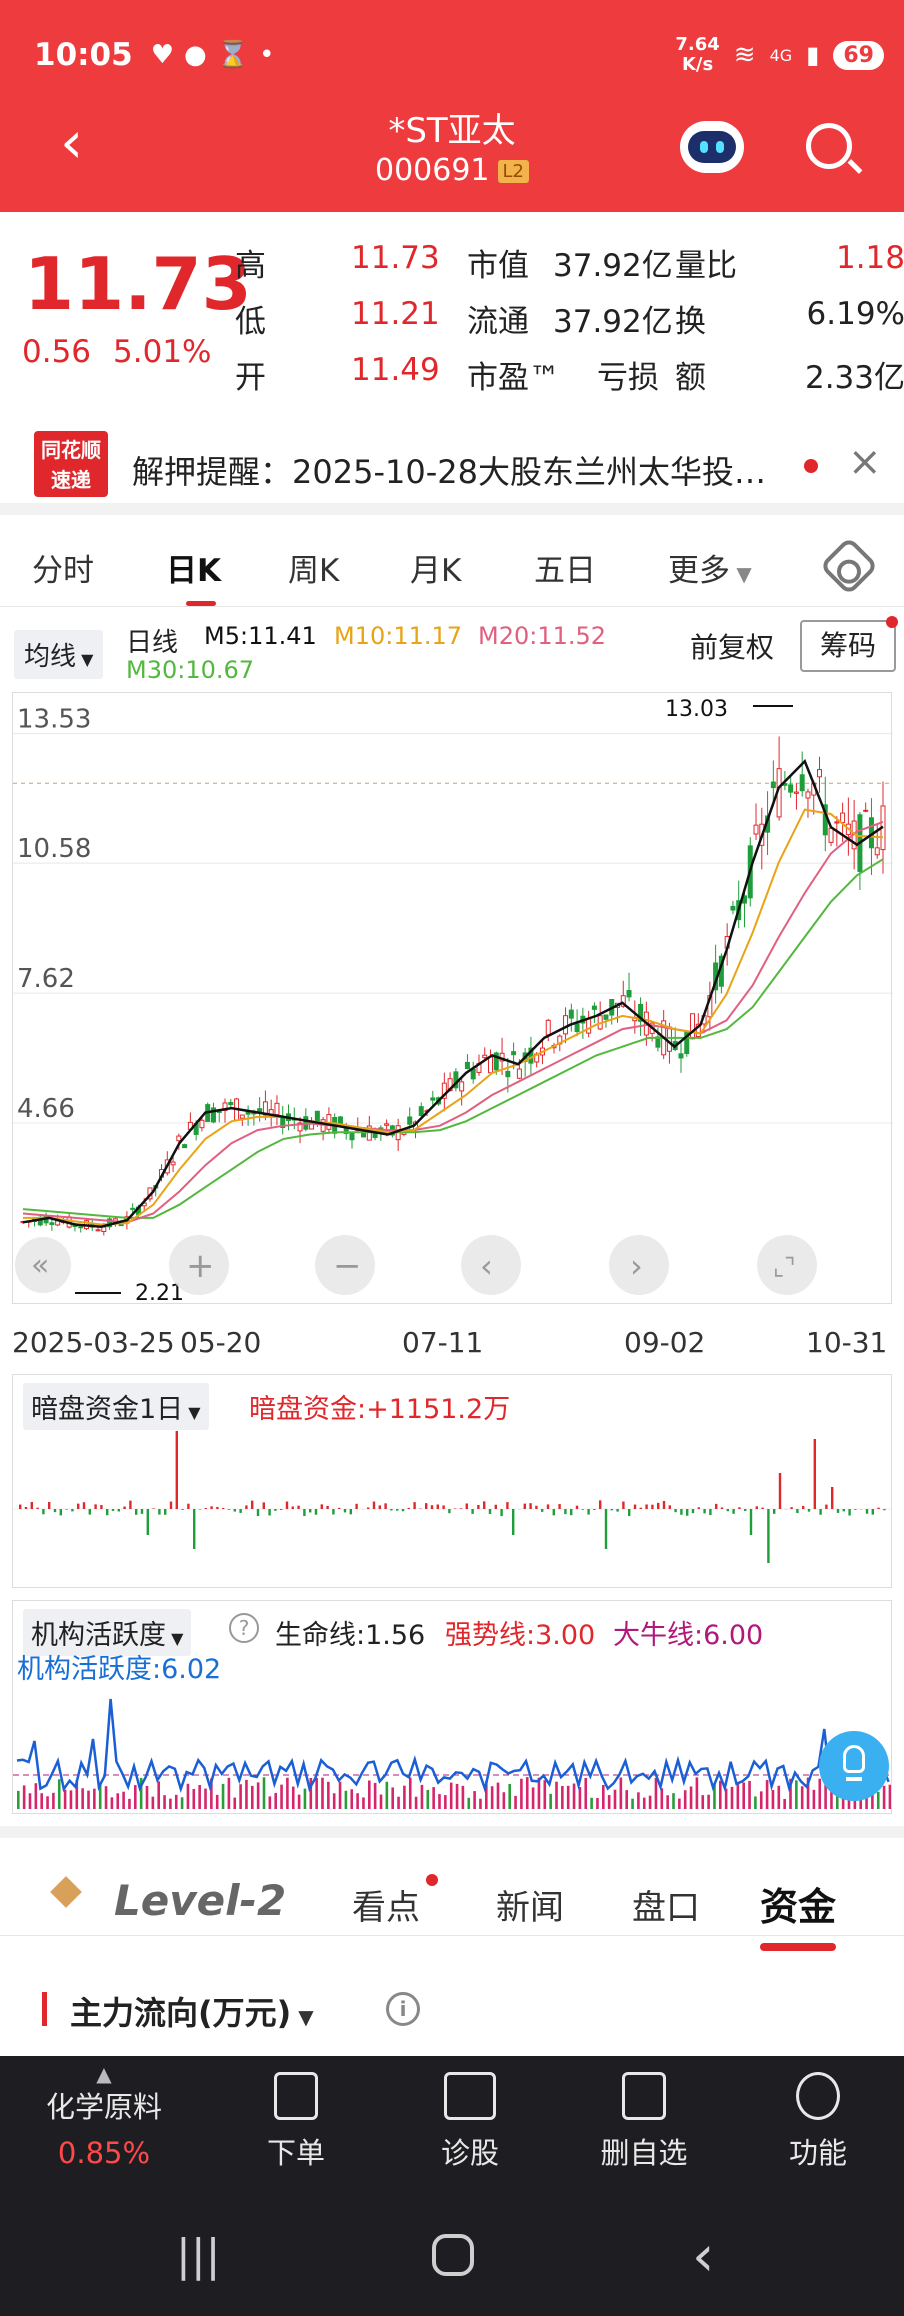 Image resolution: width=904 pixels, height=2316 pixels. What do you see at coordinates (46, 1109) in the screenshot?
I see `y-tick-label: 4.66` at bounding box center [46, 1109].